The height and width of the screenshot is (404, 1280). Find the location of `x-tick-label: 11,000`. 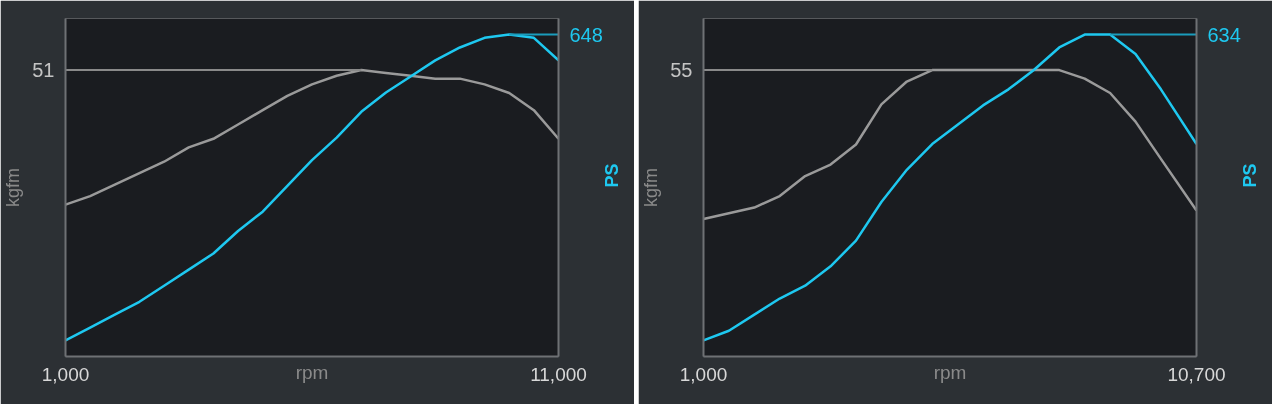

x-tick-label: 11,000 is located at coordinates (558, 374).